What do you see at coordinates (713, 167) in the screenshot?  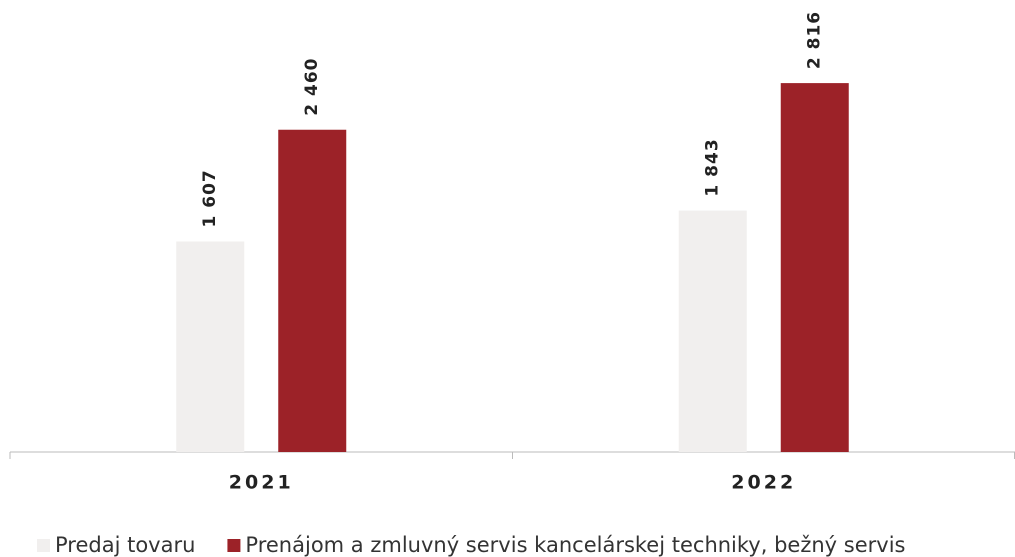 I see `data-label: 1 843` at bounding box center [713, 167].